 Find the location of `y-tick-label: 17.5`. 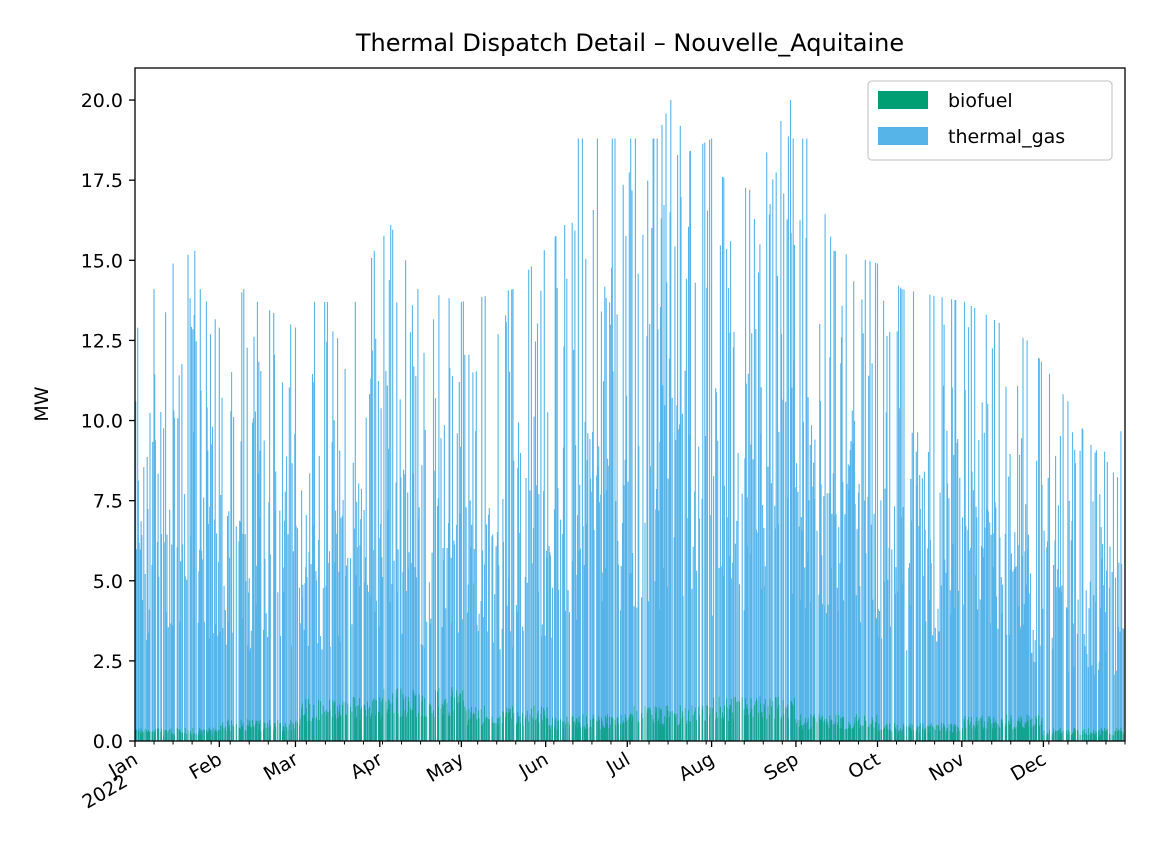

y-tick-label: 17.5 is located at coordinates (102, 181).